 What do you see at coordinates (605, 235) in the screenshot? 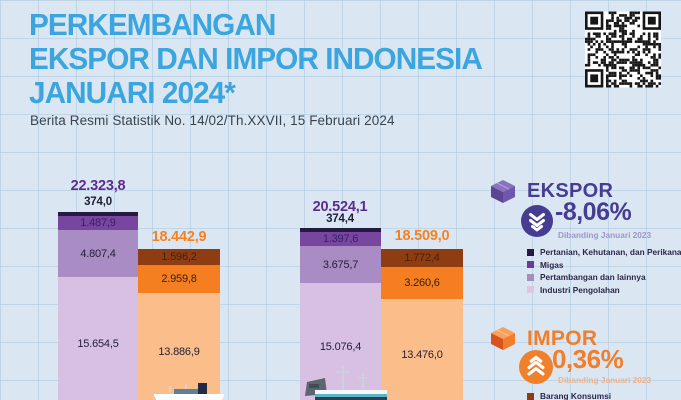
I see `ekspor-compare-note: Dibanding Januari 2023` at bounding box center [605, 235].